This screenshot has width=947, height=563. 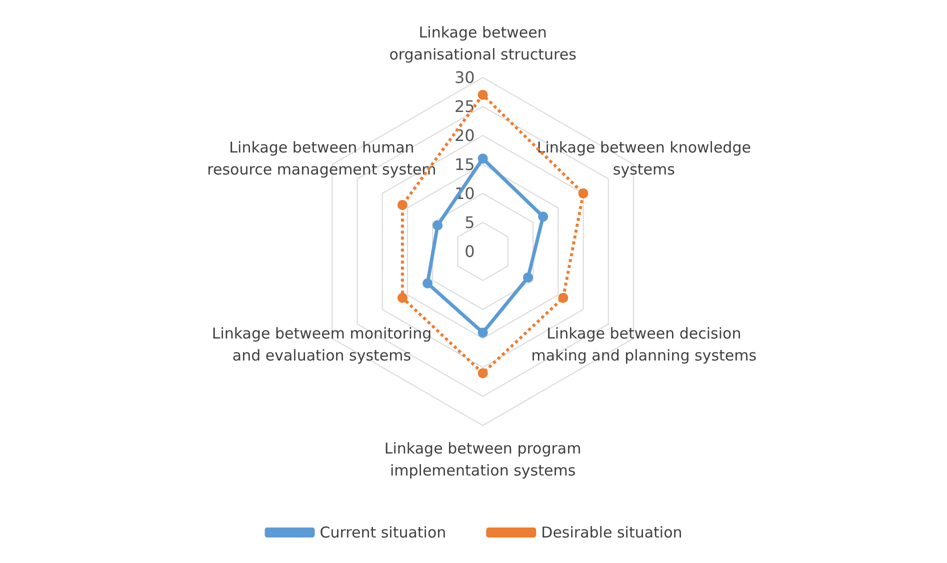 What do you see at coordinates (469, 222) in the screenshot?
I see `y-tick-label: 5` at bounding box center [469, 222].